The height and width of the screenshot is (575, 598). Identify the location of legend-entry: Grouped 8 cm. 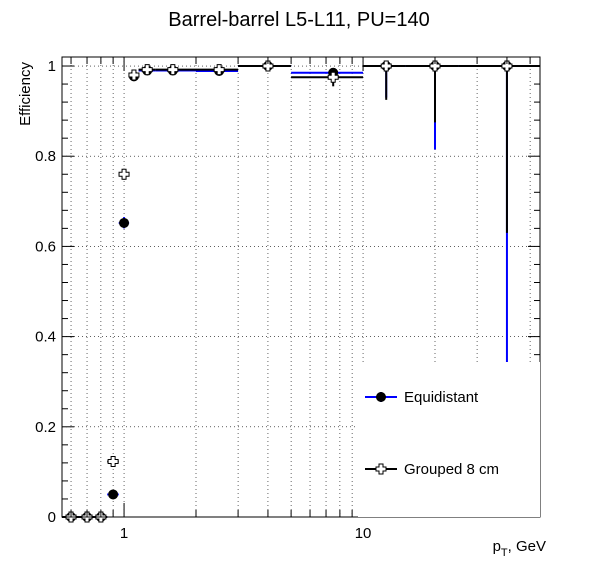
(432, 469).